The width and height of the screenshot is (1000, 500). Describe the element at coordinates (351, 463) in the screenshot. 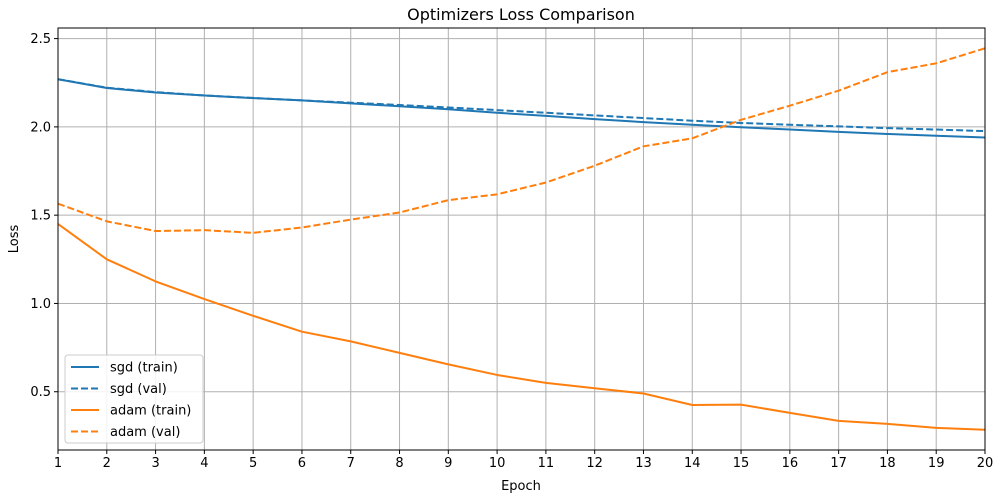

I see `x-tick-label: 7` at that location.